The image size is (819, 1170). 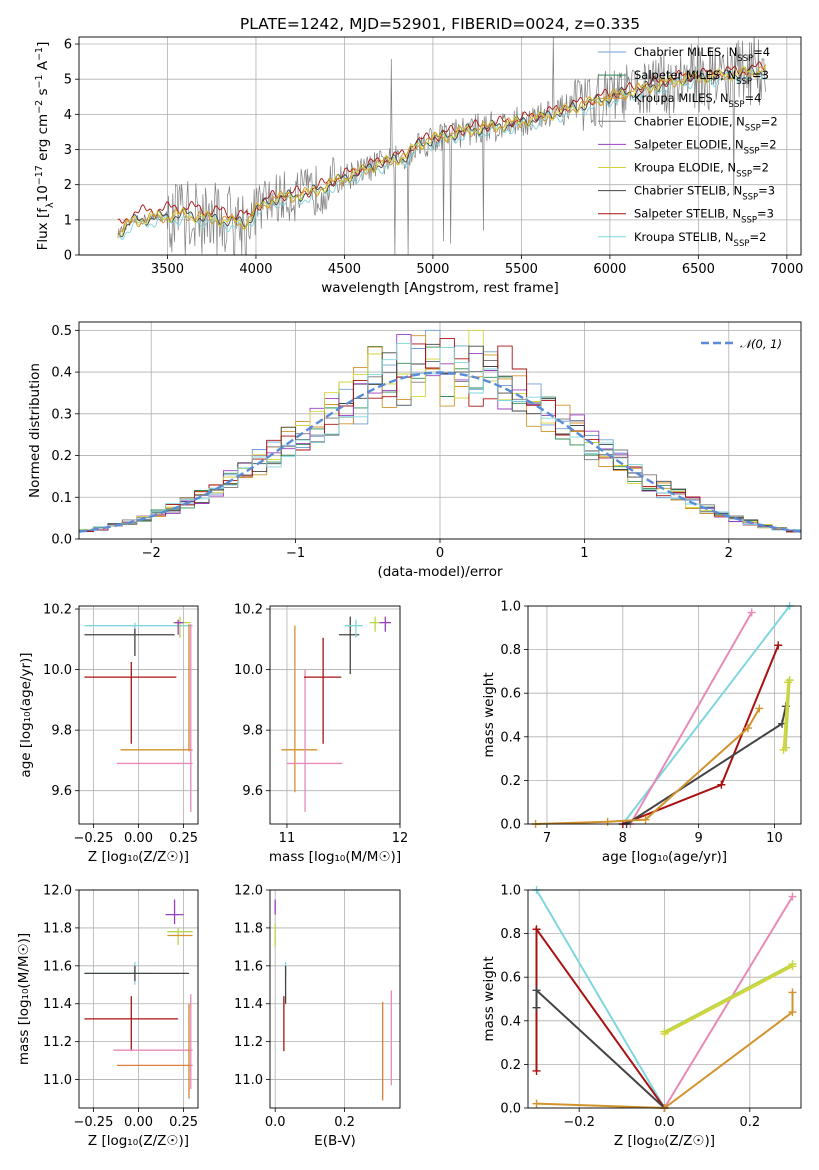 I want to click on legend-entry: Kroupa STELIB, NSSP=2, so click(x=700, y=239).